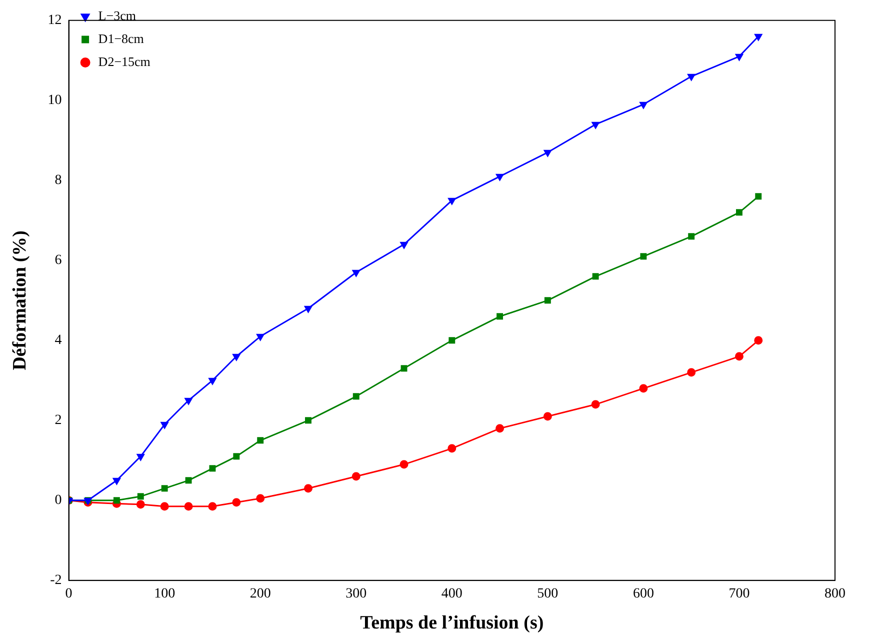  What do you see at coordinates (68, 594) in the screenshot?
I see `x-tick-label: 0` at bounding box center [68, 594].